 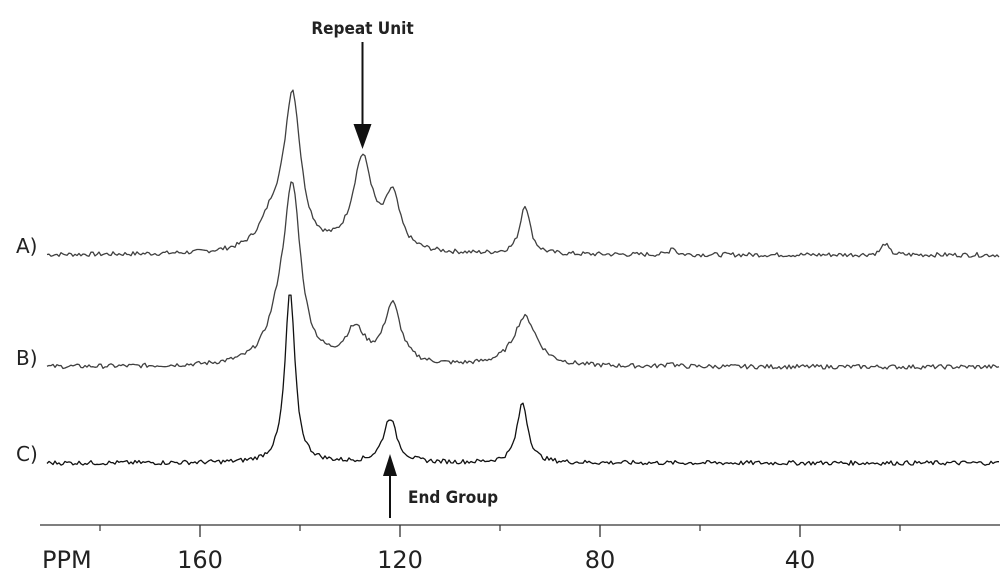 I want to click on series-label-b: B), so click(x=27, y=358).